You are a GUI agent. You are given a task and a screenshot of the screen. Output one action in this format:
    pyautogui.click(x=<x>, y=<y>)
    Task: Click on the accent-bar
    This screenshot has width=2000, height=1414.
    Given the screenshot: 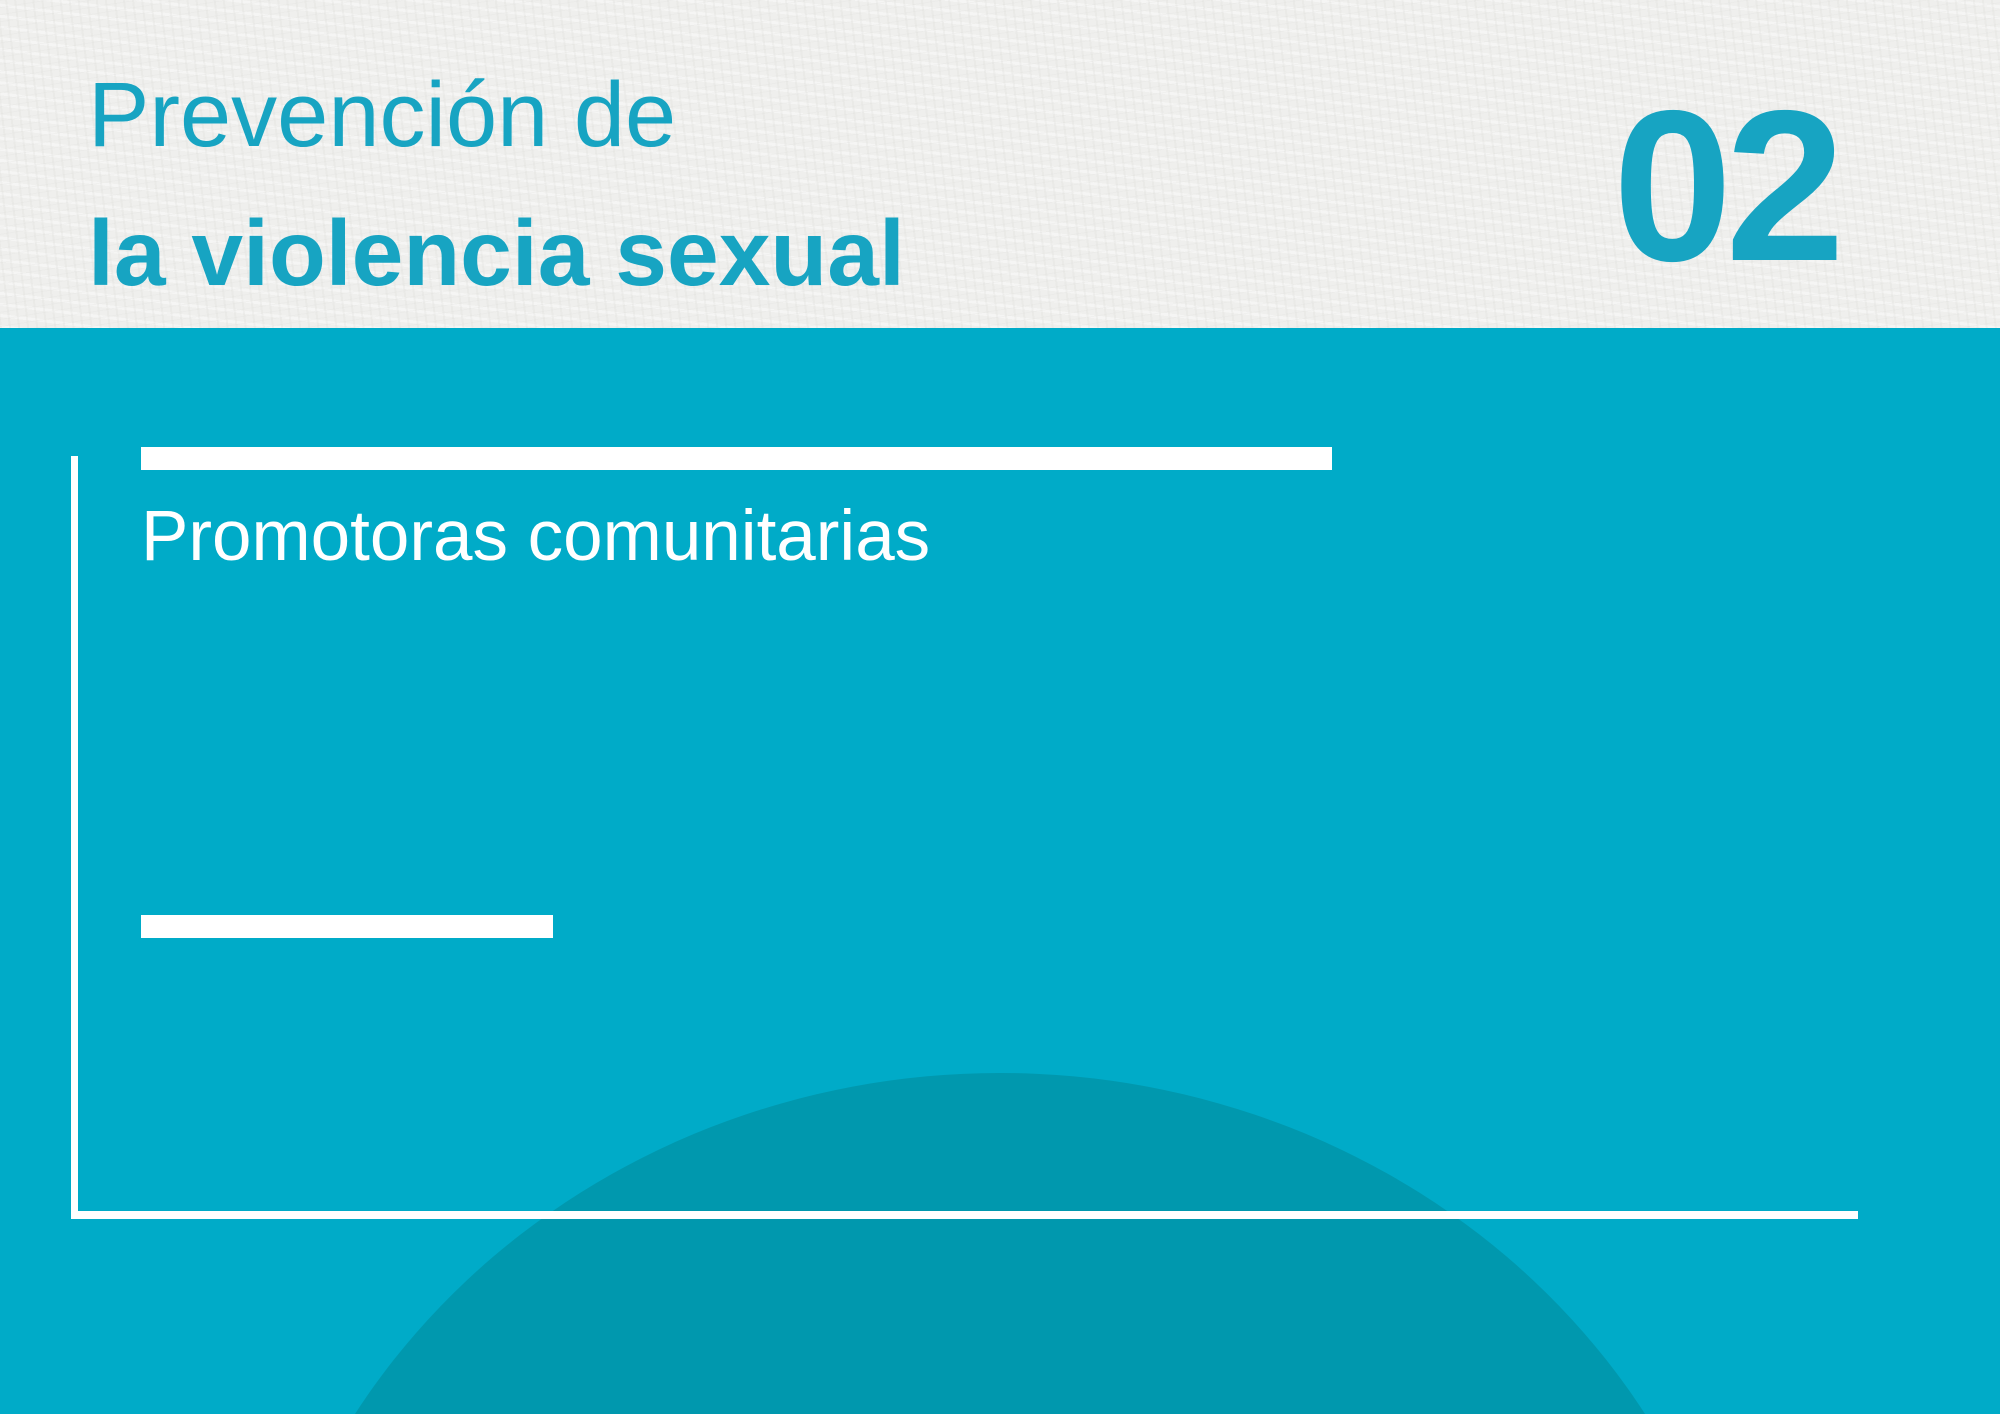 What is the action you would take?
    pyautogui.click(x=347, y=926)
    